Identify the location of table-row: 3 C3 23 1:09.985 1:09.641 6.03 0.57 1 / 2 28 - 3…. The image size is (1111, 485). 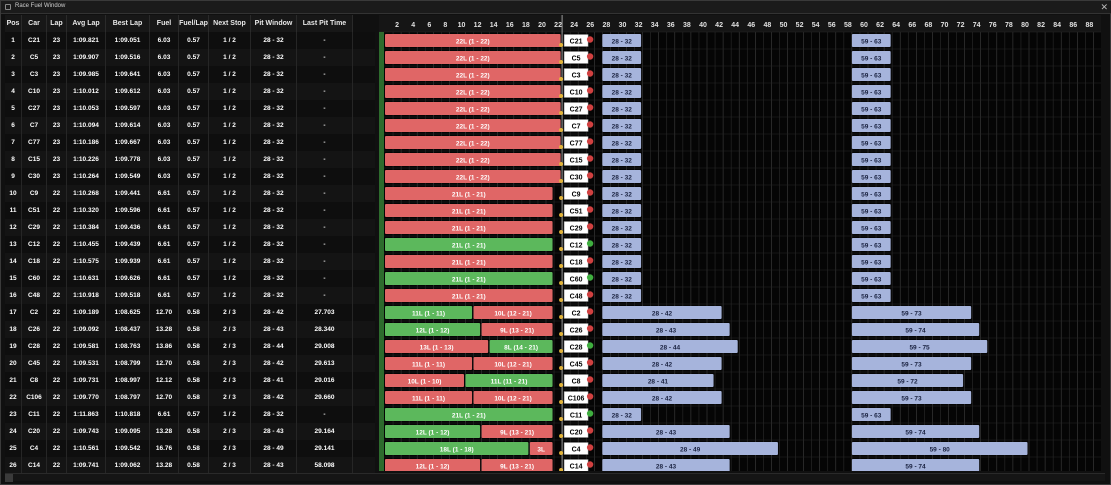
(190, 74).